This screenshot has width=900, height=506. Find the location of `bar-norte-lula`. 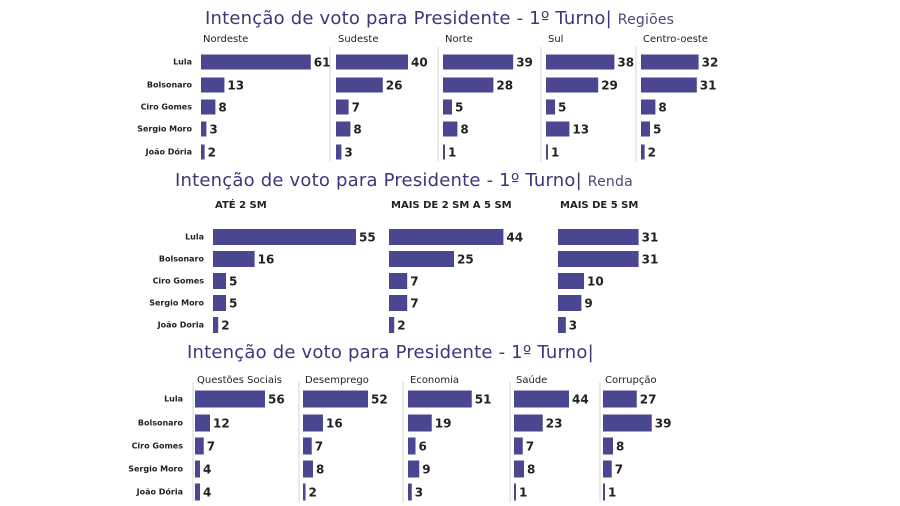

bar-norte-lula is located at coordinates (478, 62).